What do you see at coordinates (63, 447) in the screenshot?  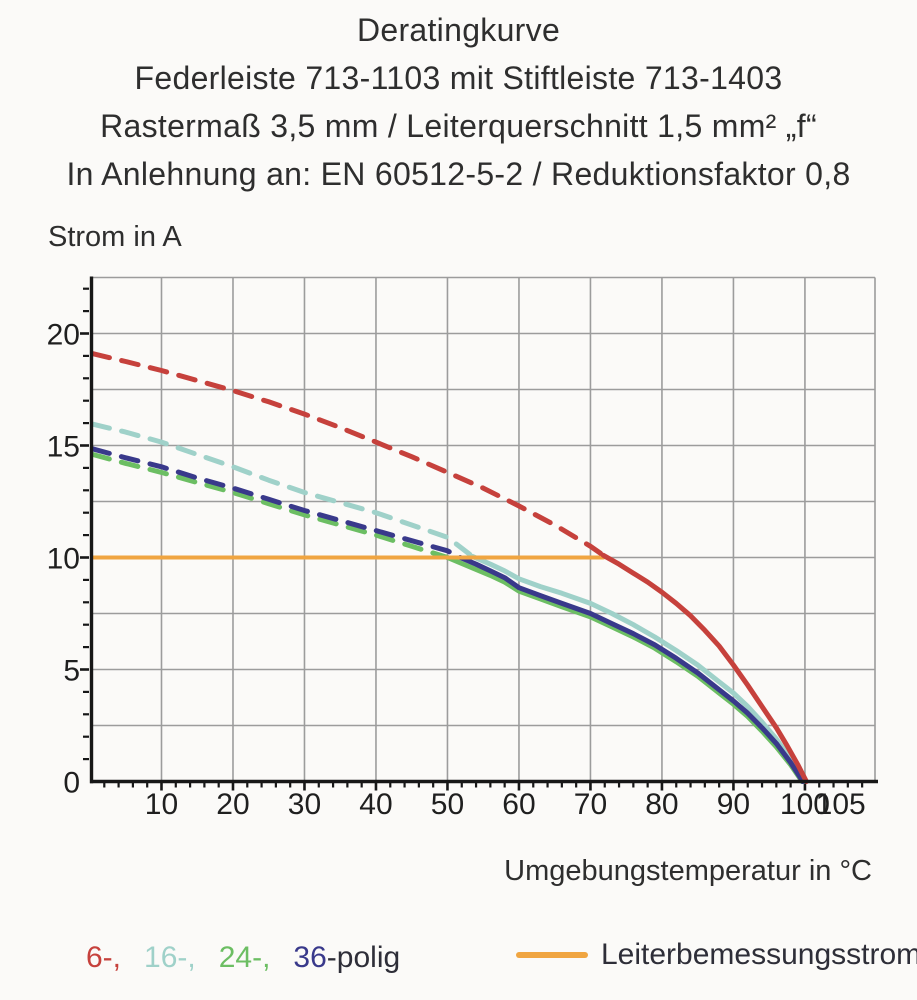 I see `y-tick-label: 15` at bounding box center [63, 447].